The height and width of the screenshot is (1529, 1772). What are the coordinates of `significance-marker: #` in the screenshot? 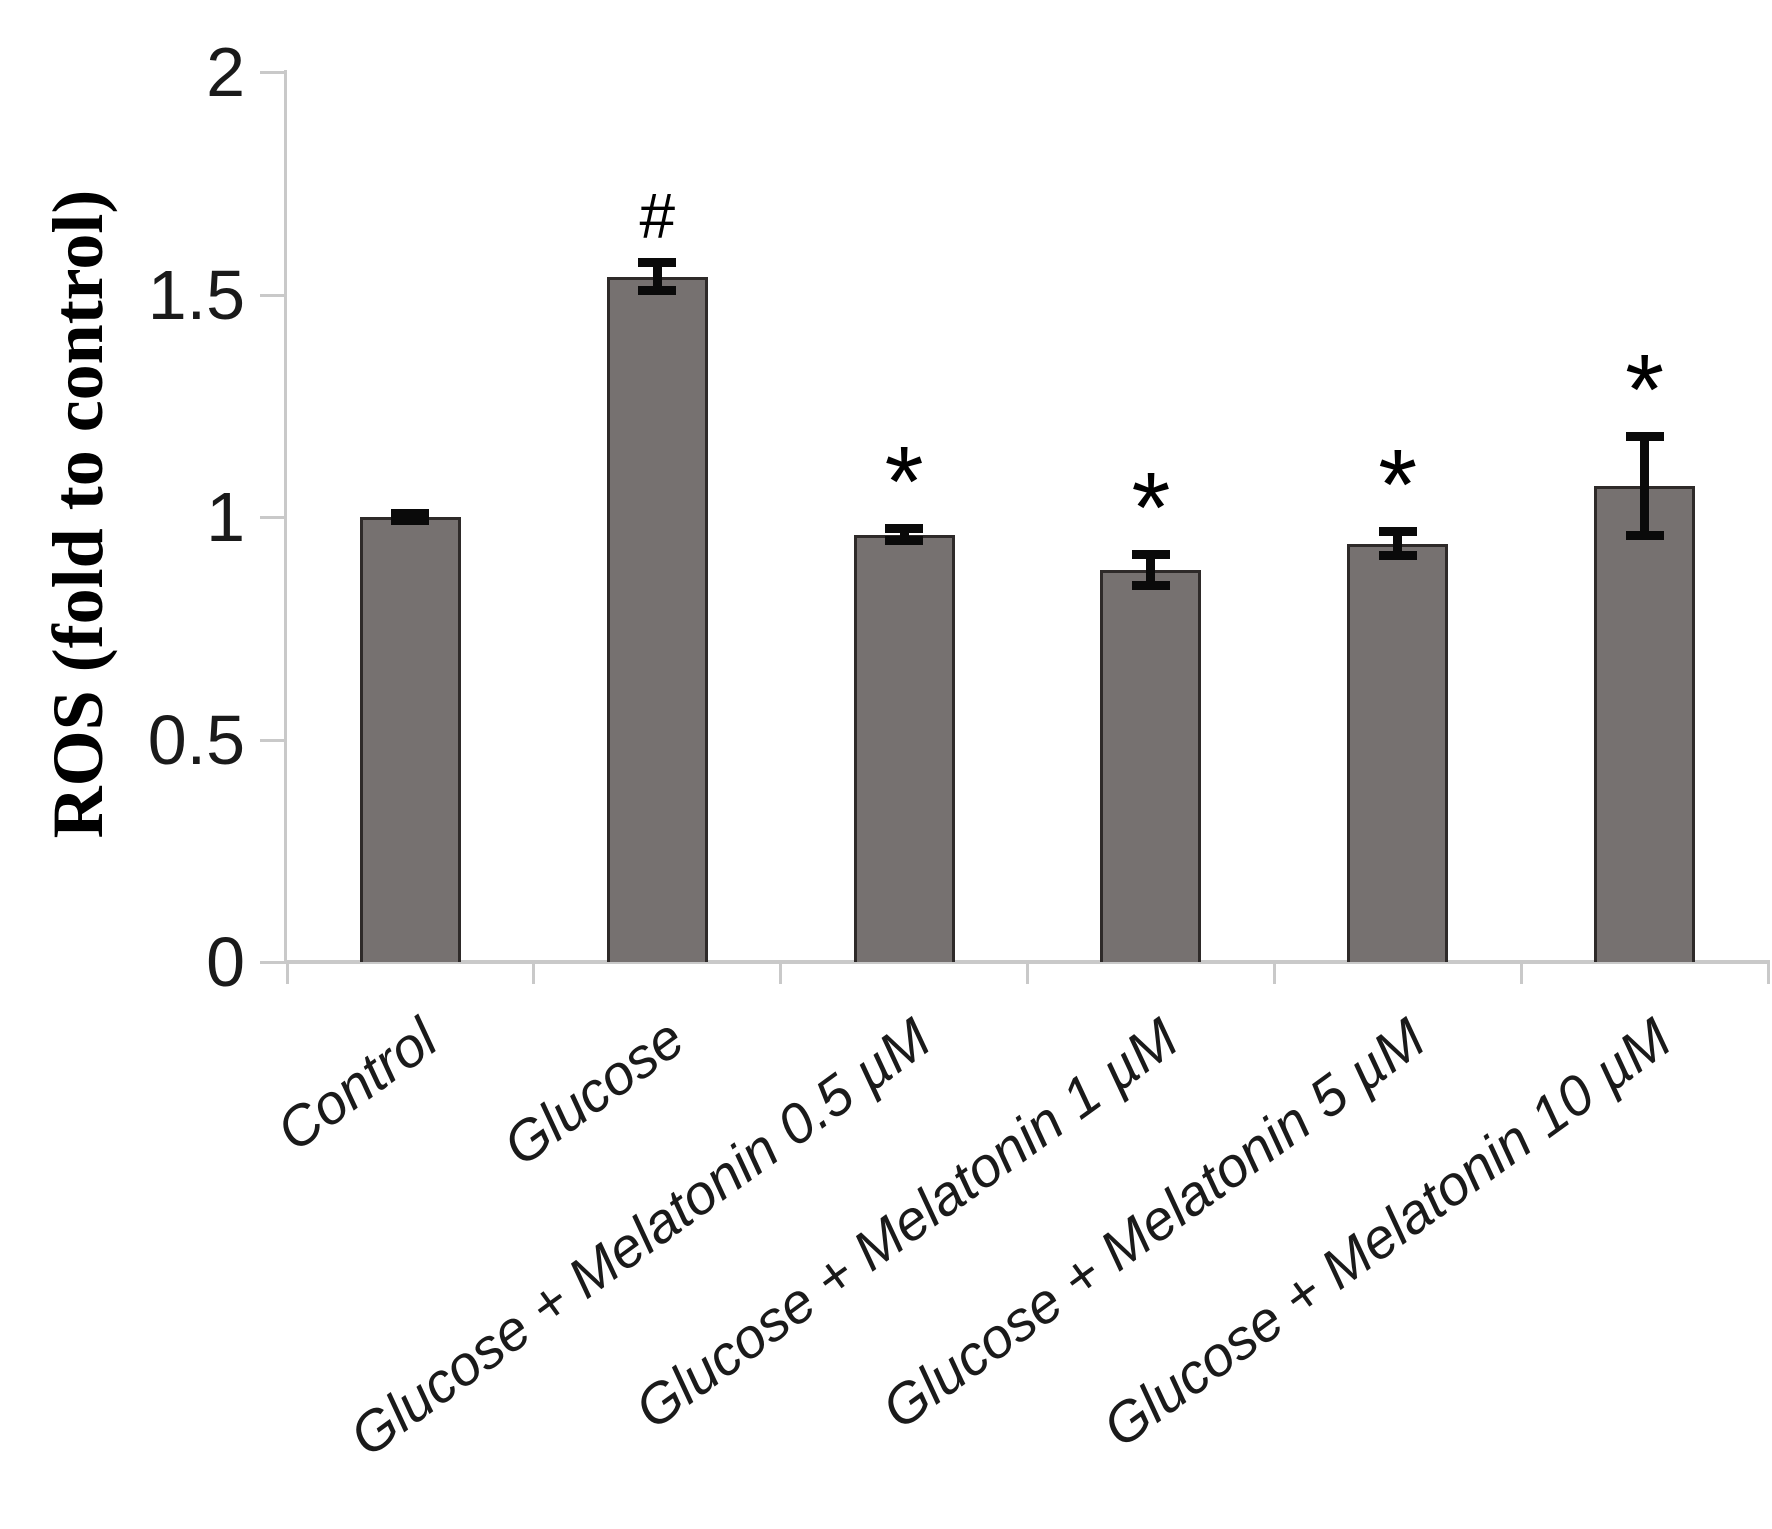 It's located at (657, 216).